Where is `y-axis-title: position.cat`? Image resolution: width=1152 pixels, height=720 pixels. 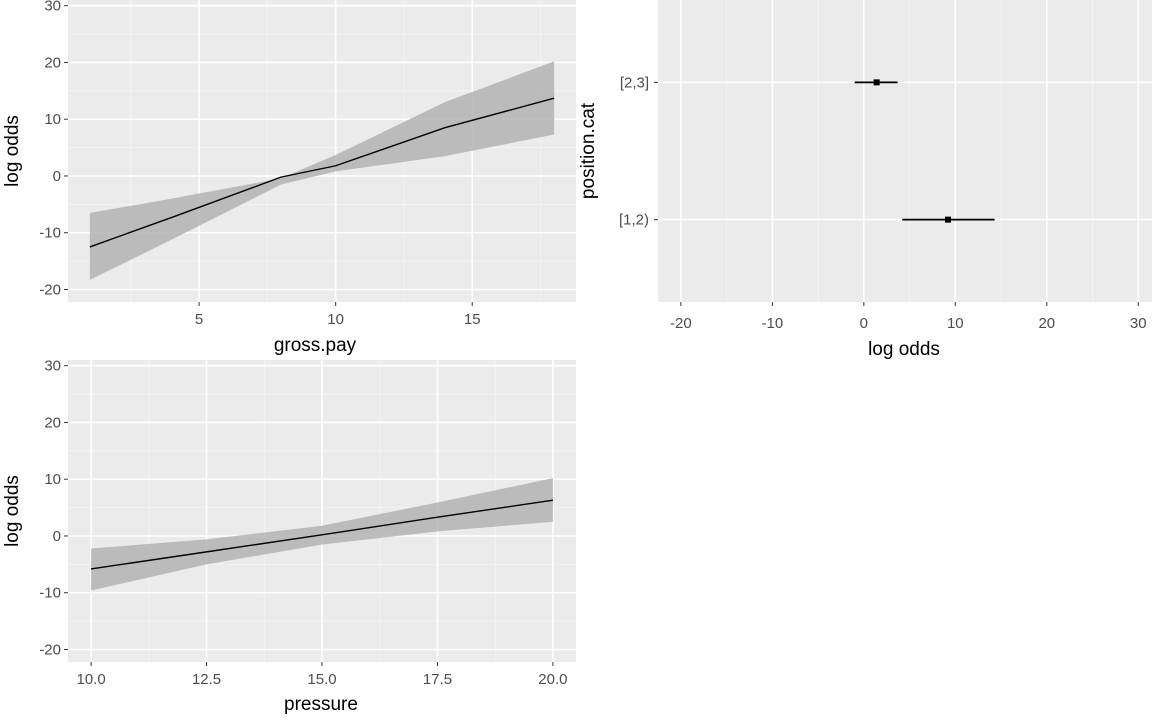 y-axis-title: position.cat is located at coordinates (588, 150).